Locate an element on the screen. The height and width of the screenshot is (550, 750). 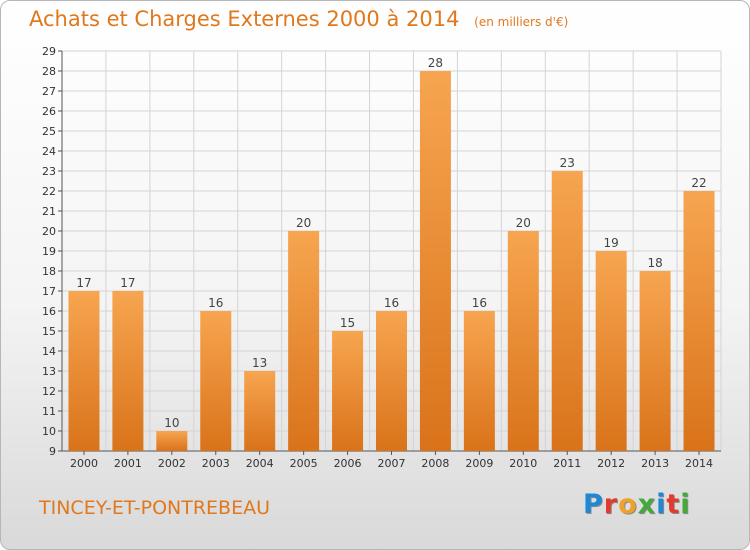
x-tick-label: 2002 is located at coordinates (172, 463).